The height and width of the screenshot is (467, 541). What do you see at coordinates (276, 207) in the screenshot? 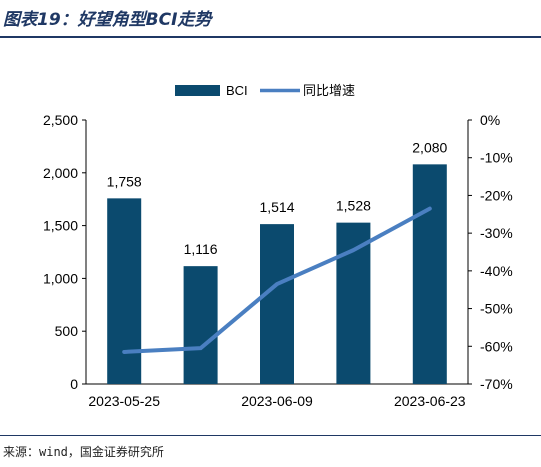
I see `bar-data-label: 1,514` at bounding box center [276, 207].